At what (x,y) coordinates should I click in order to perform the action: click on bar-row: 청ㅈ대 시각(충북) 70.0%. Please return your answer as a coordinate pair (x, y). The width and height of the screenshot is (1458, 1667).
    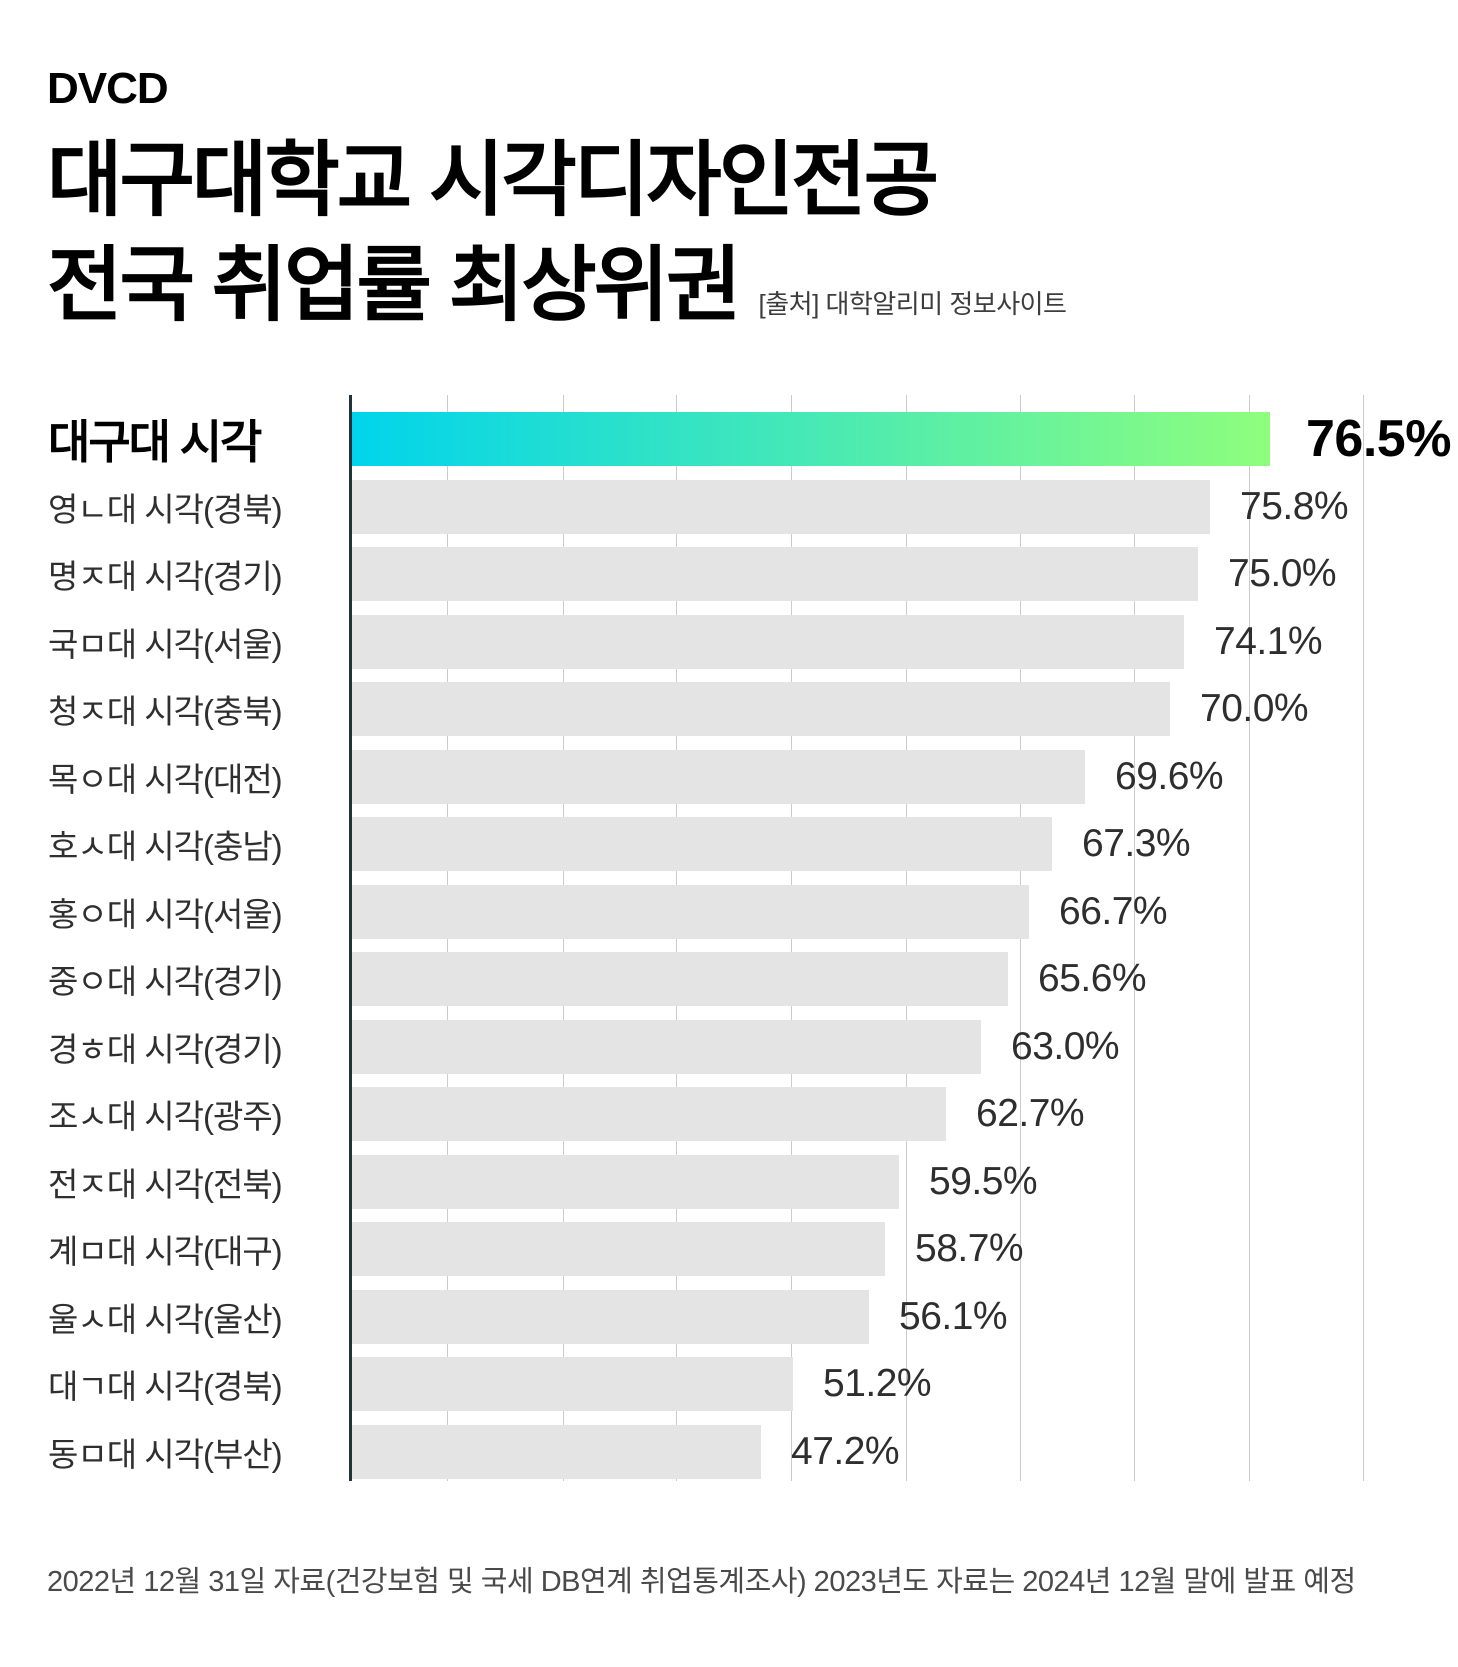
    Looking at the image, I should click on (729, 709).